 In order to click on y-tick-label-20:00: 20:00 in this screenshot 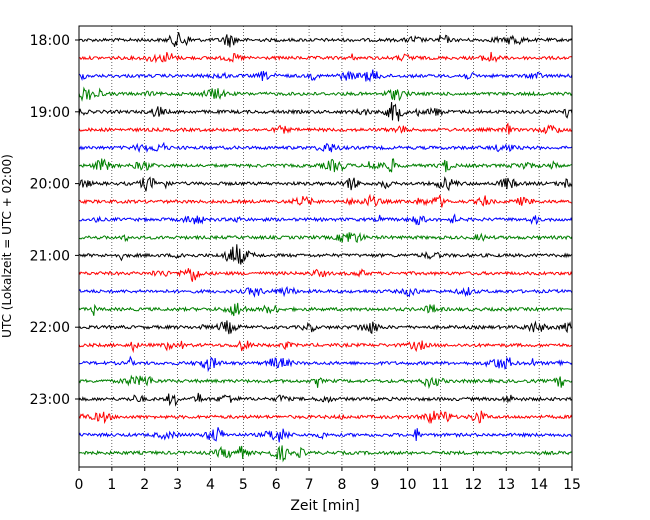, I will do `click(50, 185)`.